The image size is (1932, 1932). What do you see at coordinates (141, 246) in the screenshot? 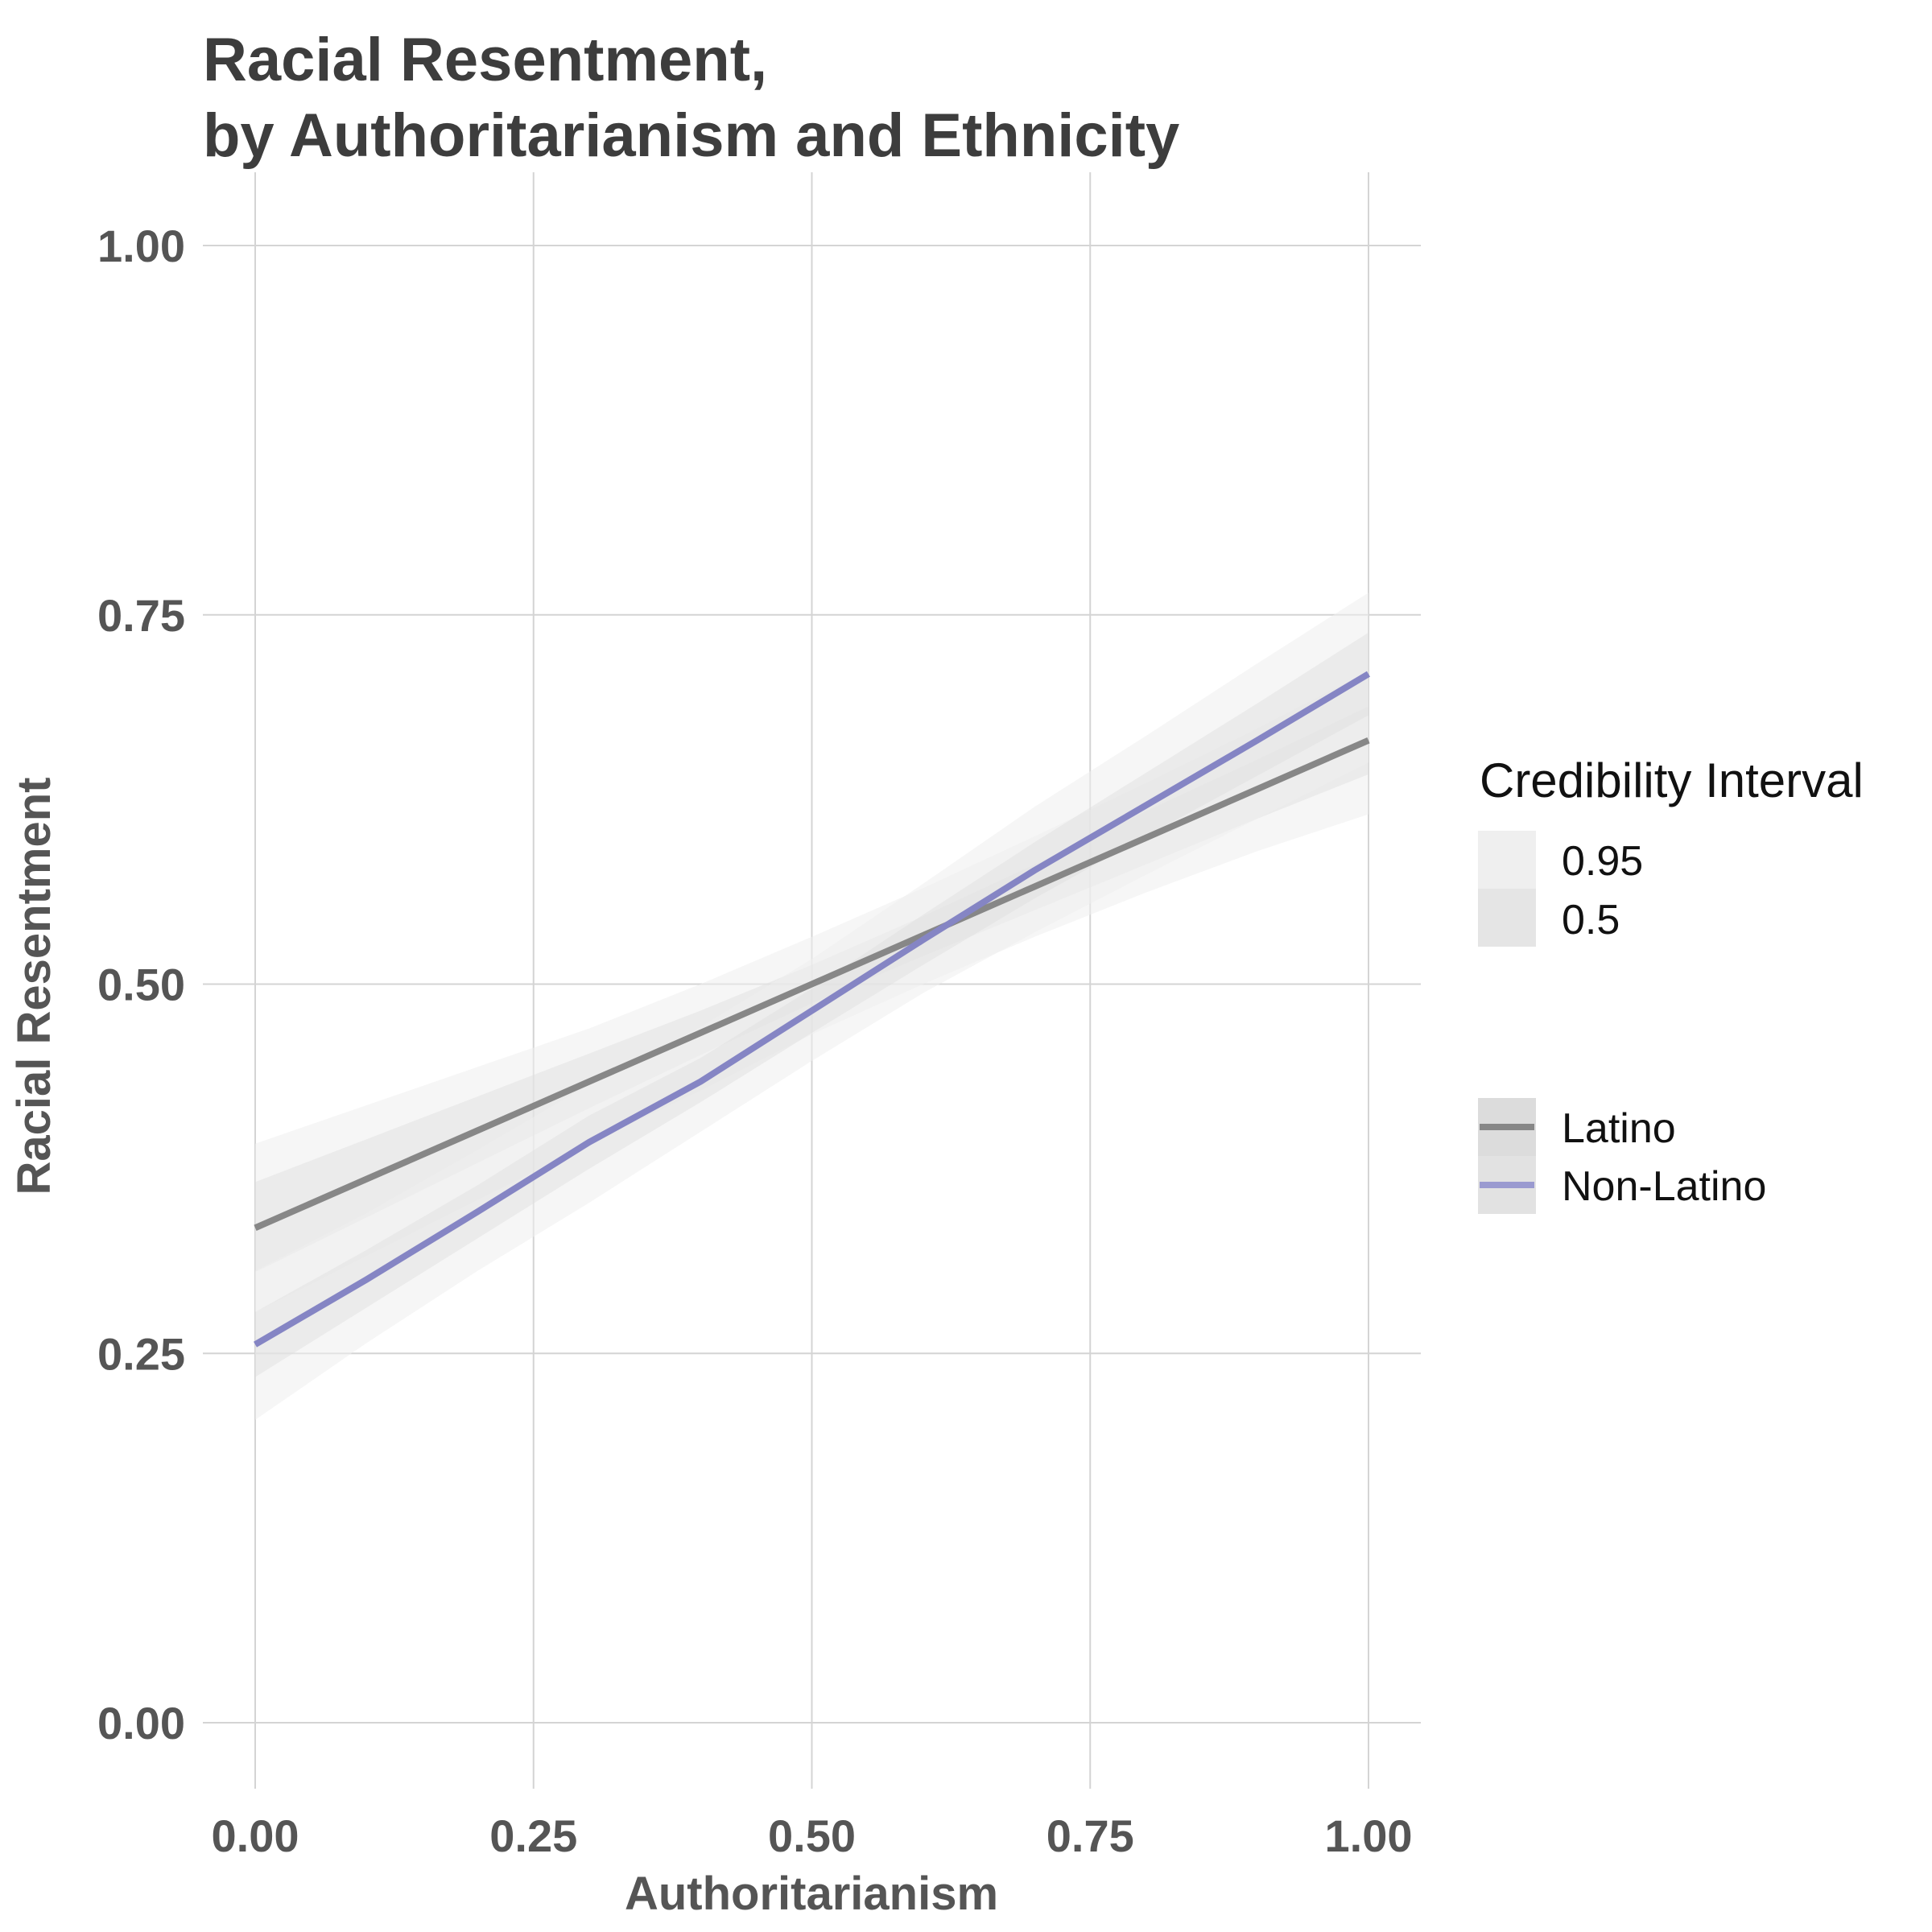
I see `y-tick-label-4: 1.00` at bounding box center [141, 246].